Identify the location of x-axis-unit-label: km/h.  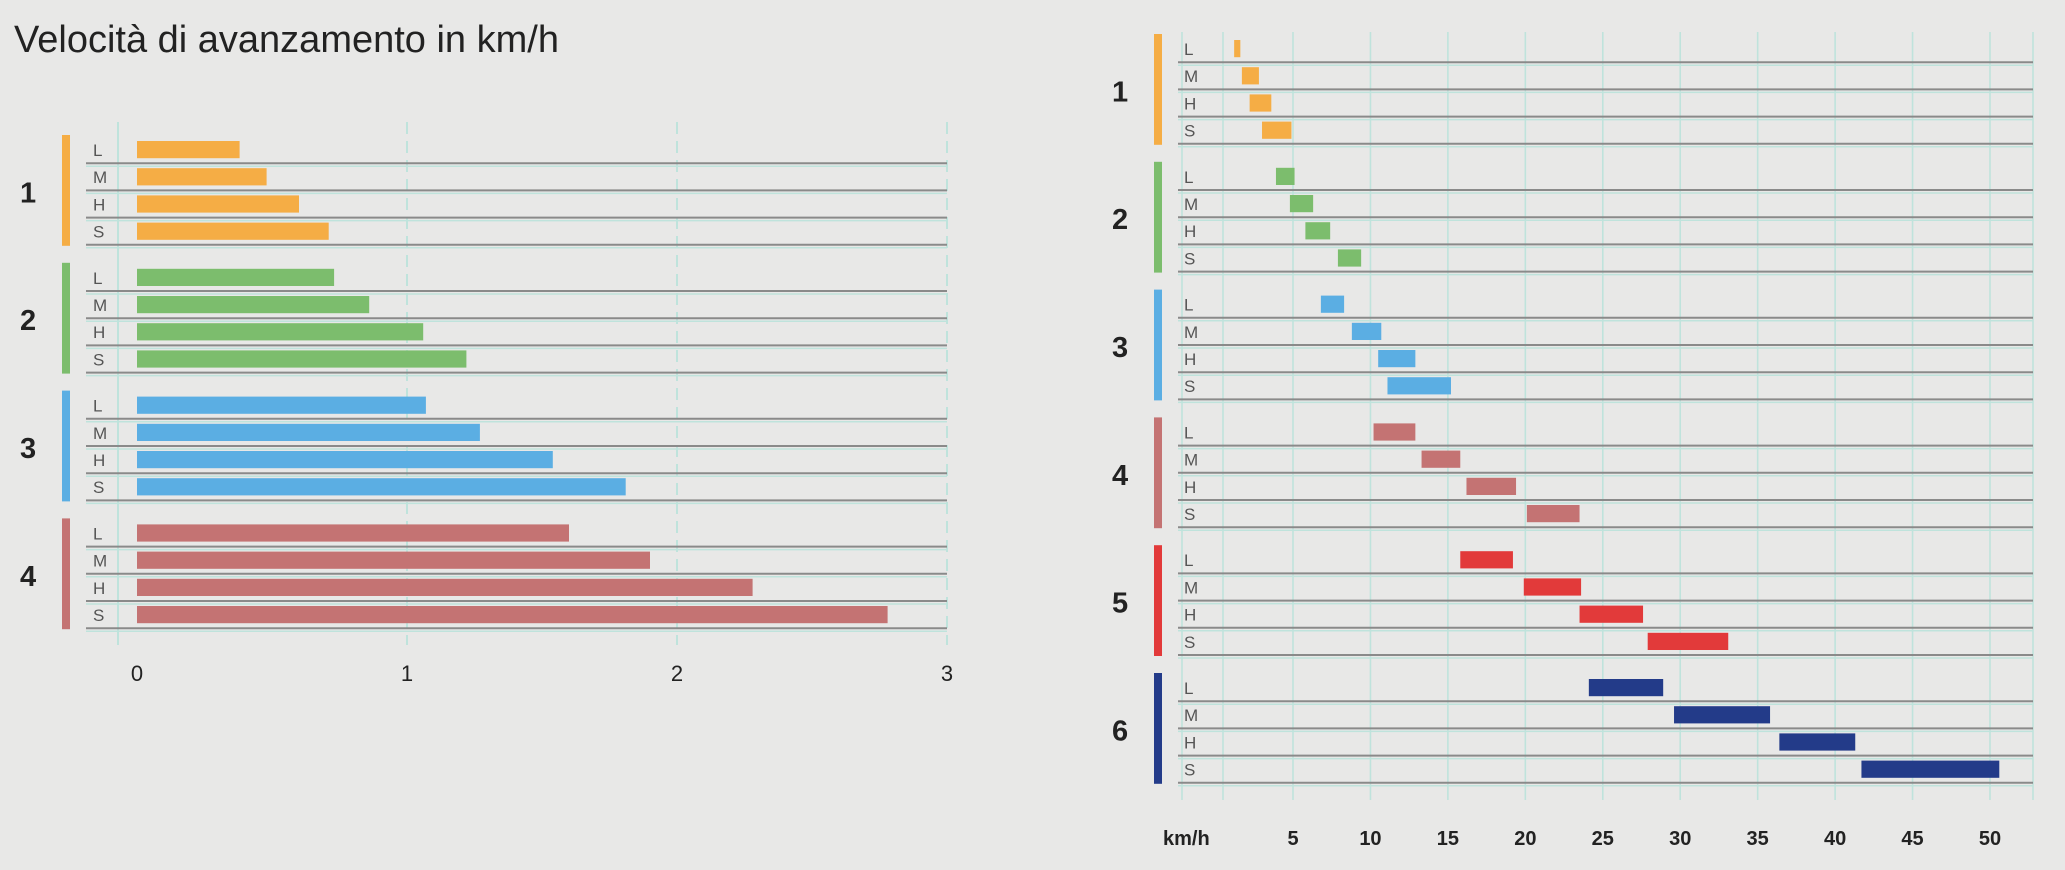
(1186, 839).